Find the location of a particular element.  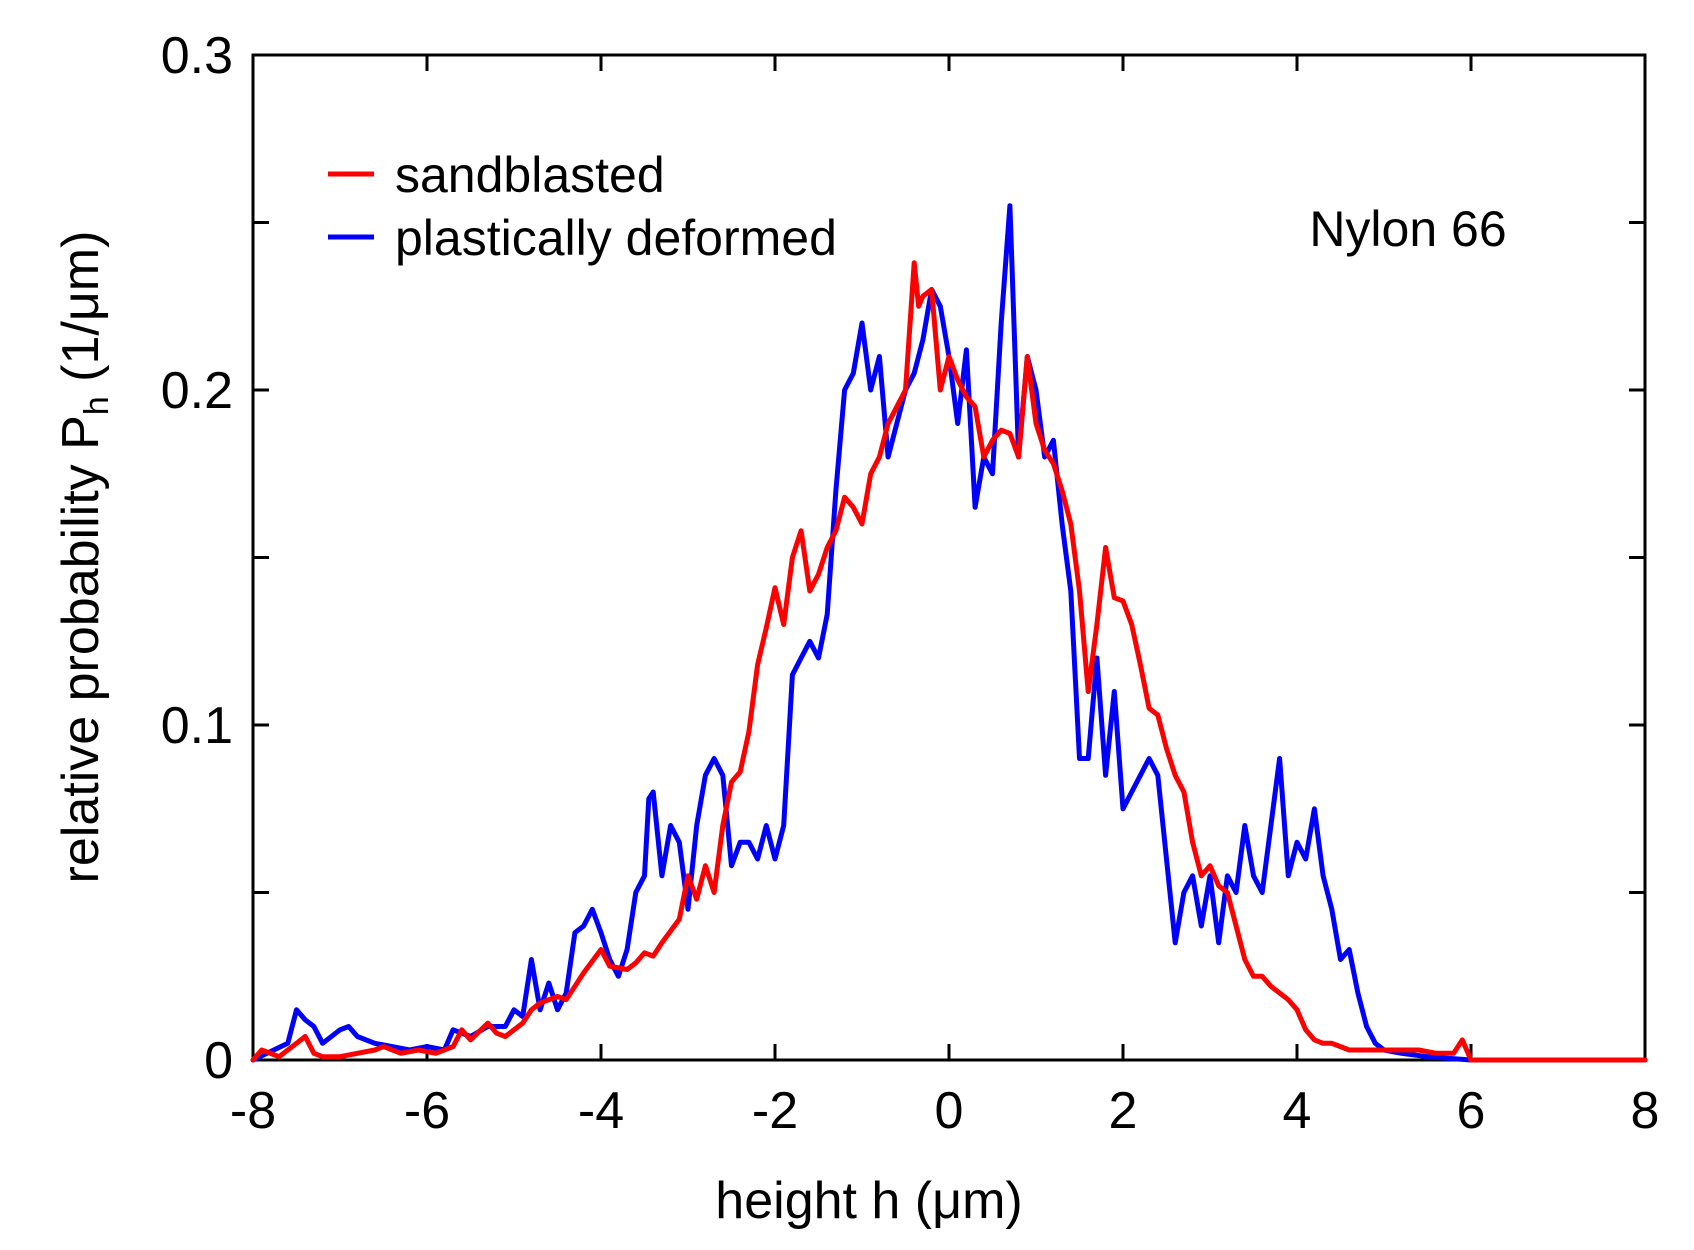

legend: sandblasted plastically deformed is located at coordinates (582, 206).